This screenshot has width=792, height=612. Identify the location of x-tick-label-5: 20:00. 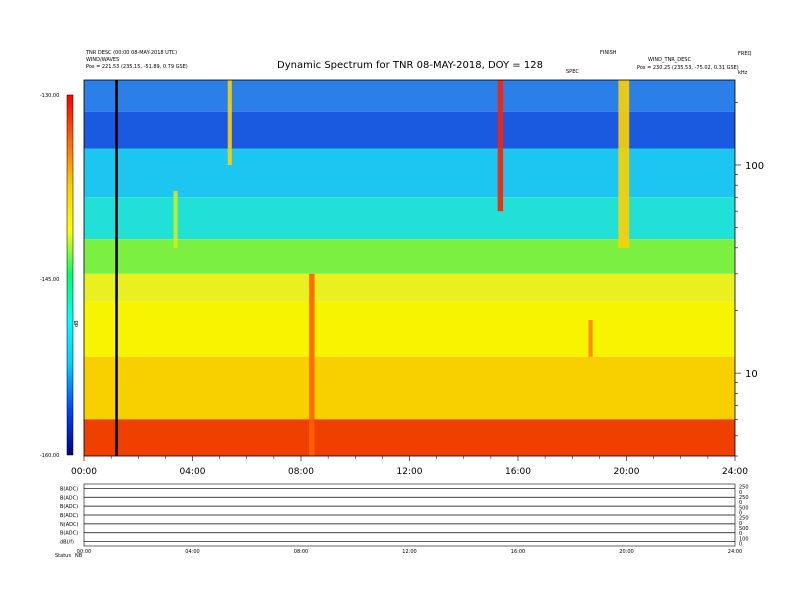
(627, 472).